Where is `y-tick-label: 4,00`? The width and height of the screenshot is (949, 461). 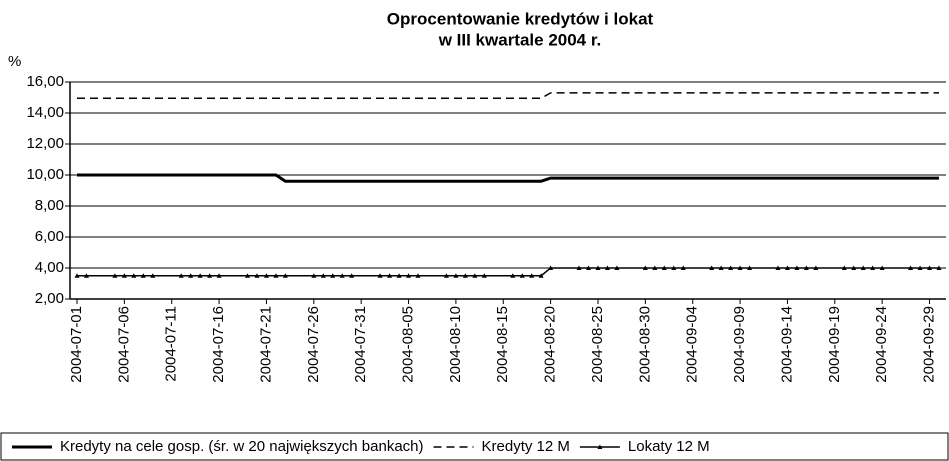
y-tick-label: 4,00 is located at coordinates (49, 267).